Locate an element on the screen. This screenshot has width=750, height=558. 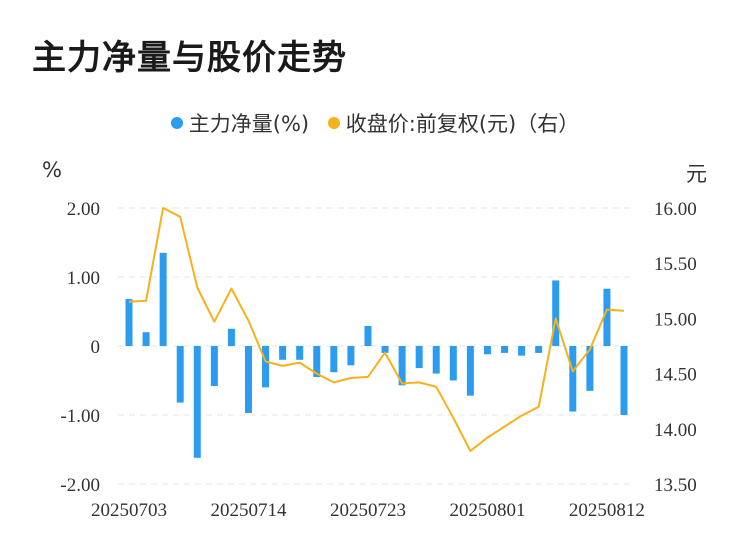
legend-item-bar: 主力净量(%) is located at coordinates (240, 123).